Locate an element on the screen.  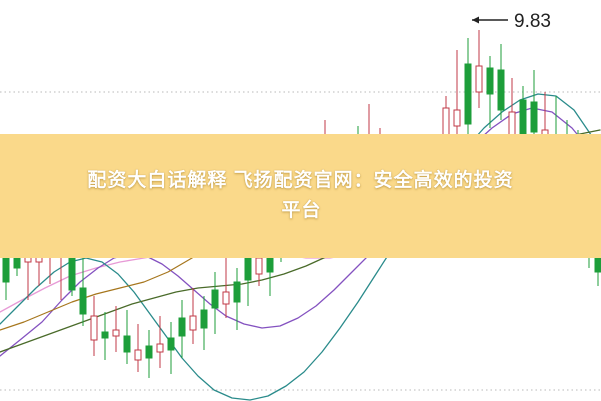
watermark-line-1: 配资大白话解释 飞扬配资官网：安全高效的投资 is located at coordinates (300, 180).